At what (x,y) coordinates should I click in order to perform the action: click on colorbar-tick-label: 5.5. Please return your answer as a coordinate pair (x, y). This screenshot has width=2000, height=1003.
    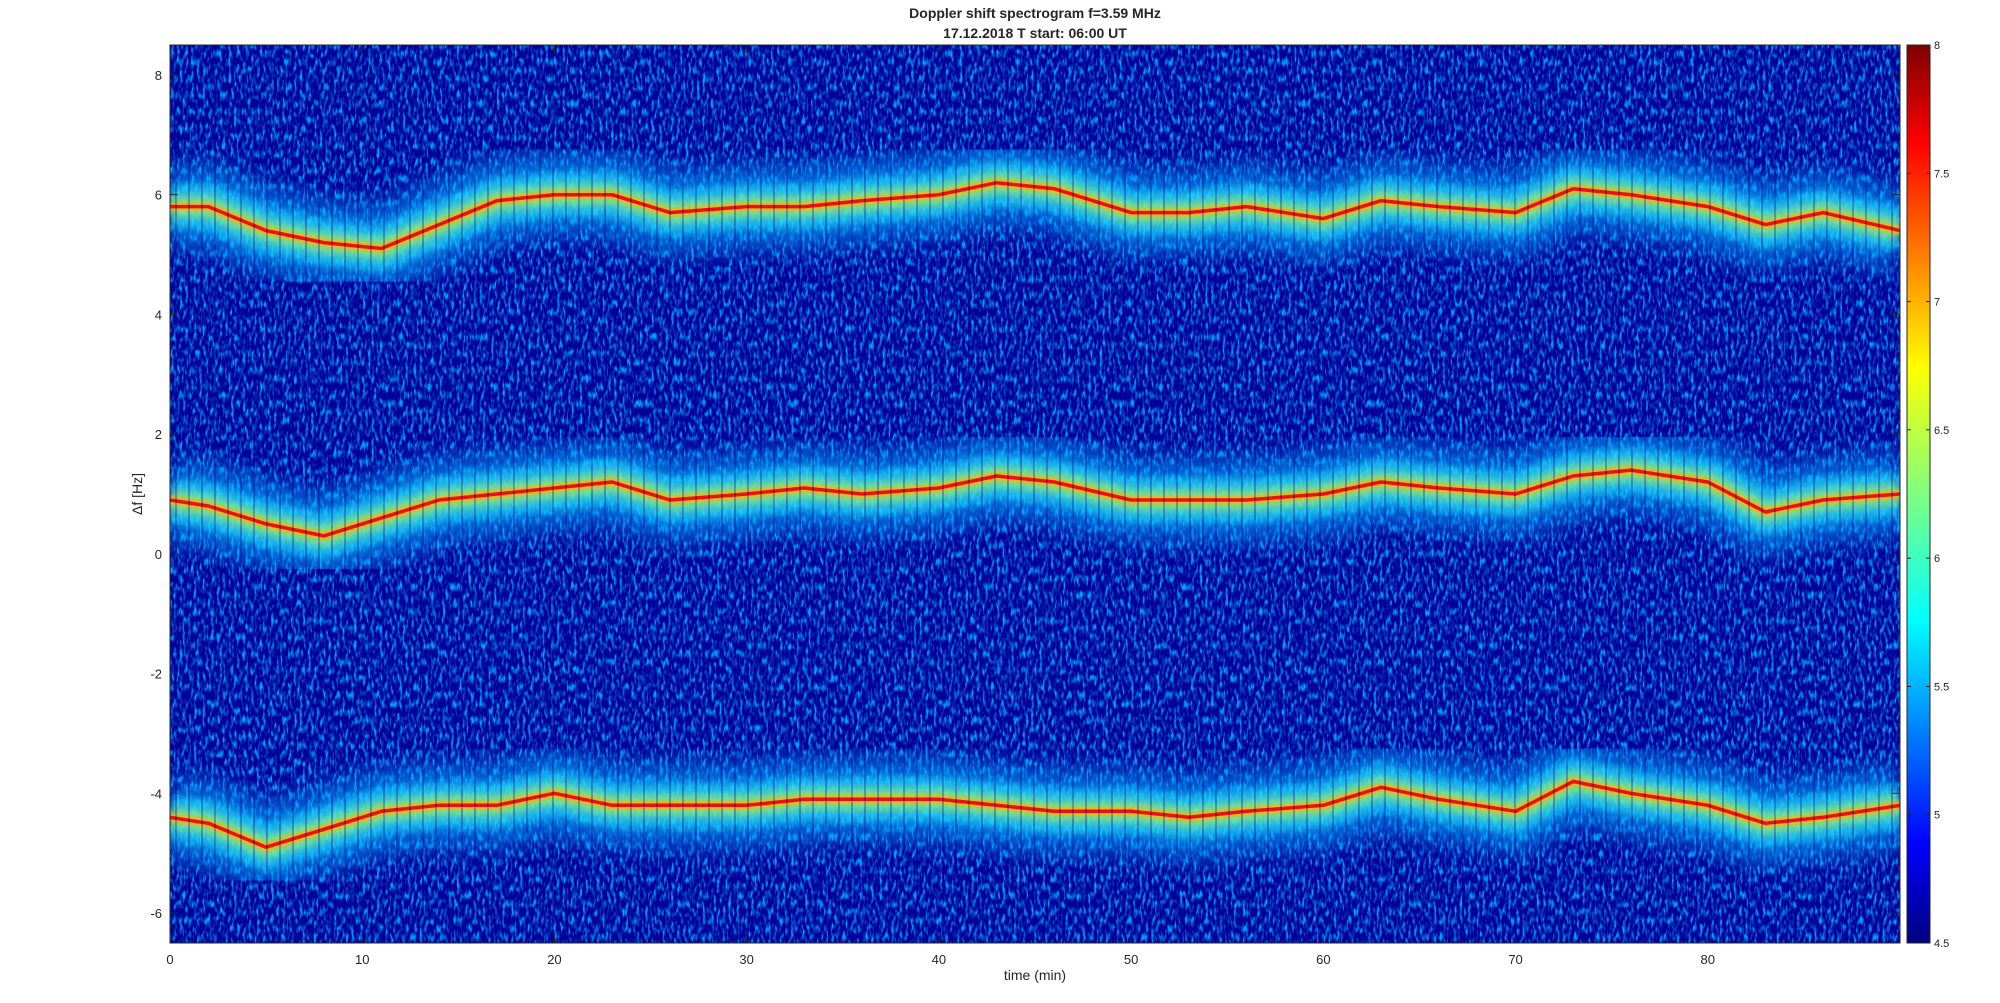
    Looking at the image, I should click on (1941, 687).